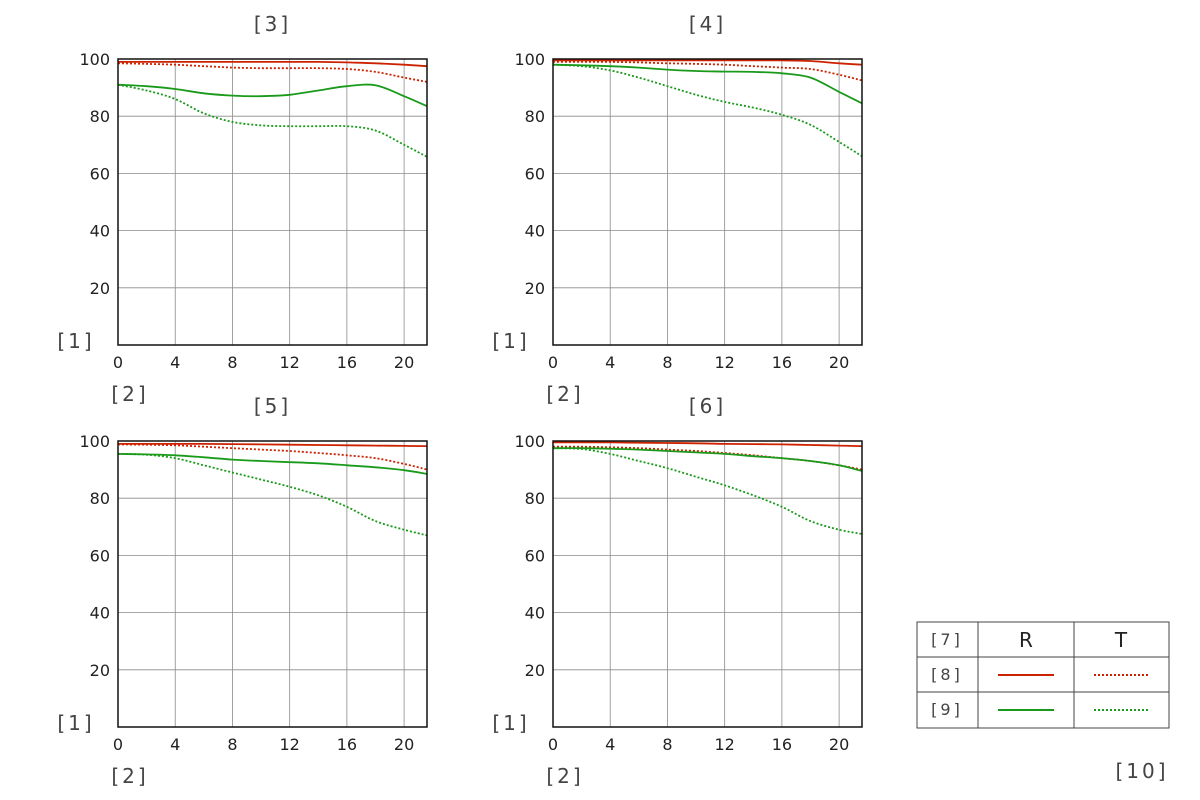  Describe the element at coordinates (707, 406) in the screenshot. I see `chart-title: [6]` at that location.